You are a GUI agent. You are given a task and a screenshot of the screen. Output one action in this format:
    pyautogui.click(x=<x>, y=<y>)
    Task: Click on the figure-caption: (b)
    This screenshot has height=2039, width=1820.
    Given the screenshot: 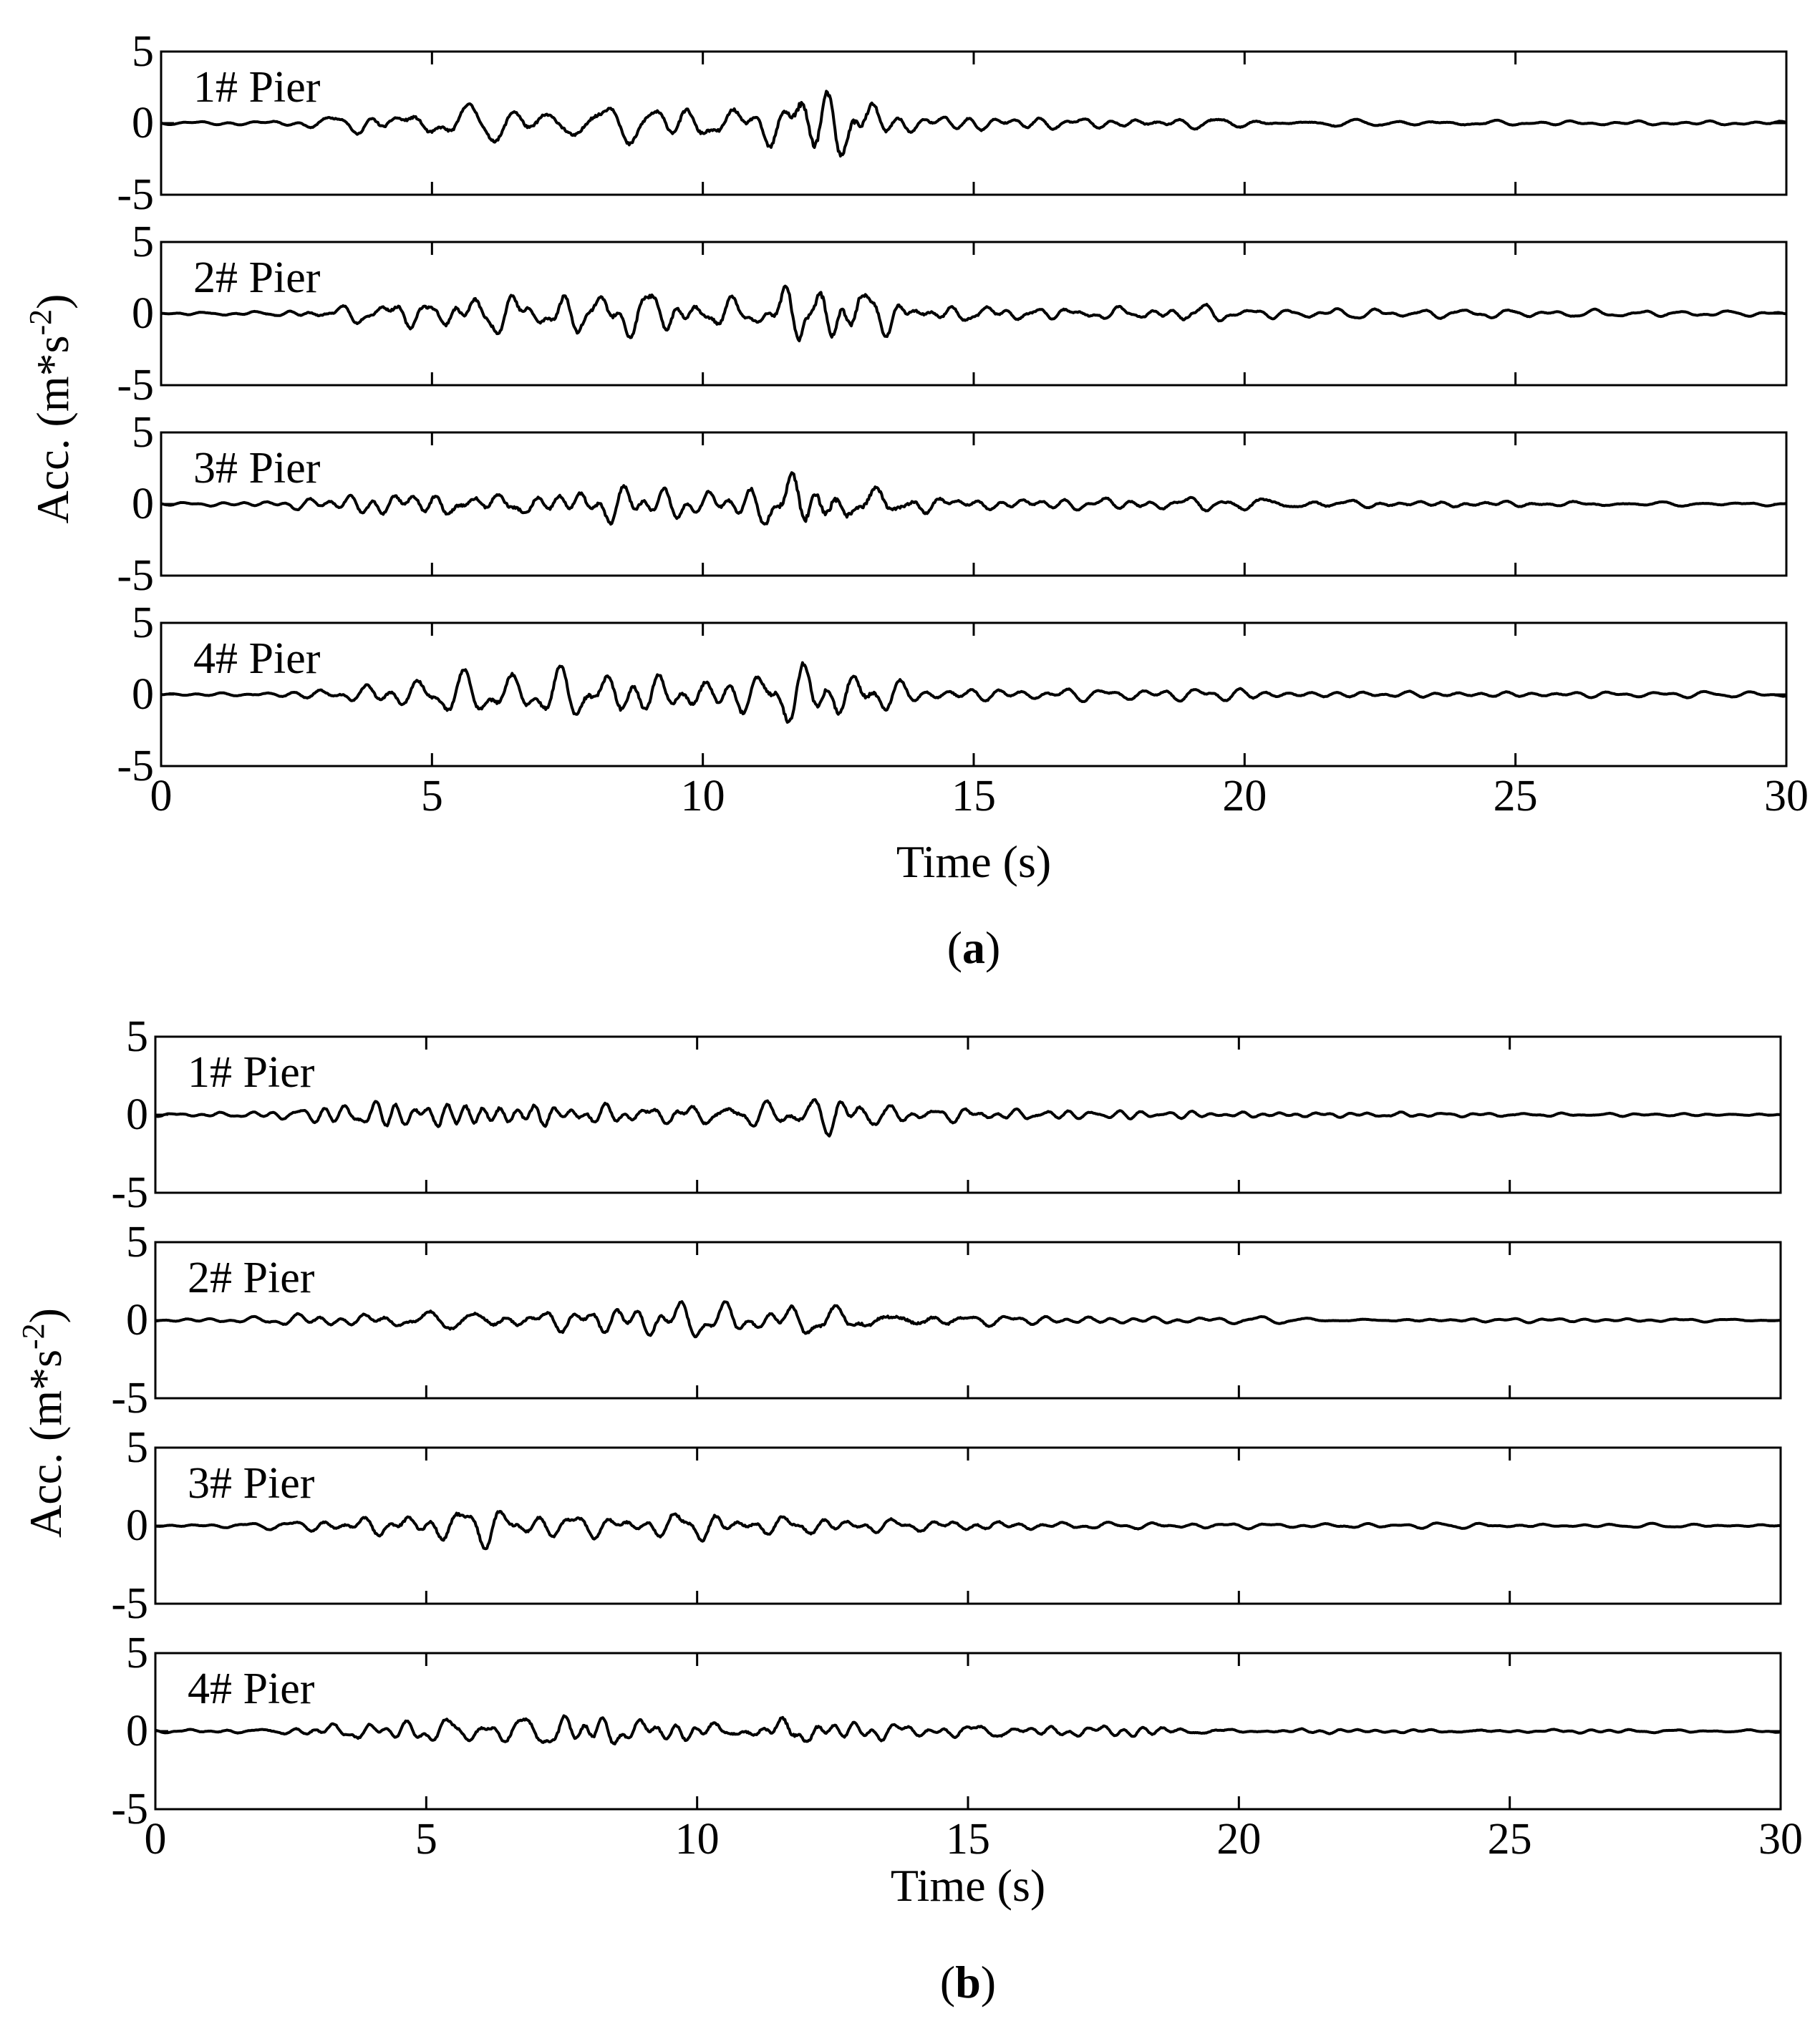 What is the action you would take?
    pyautogui.click(x=968, y=1982)
    